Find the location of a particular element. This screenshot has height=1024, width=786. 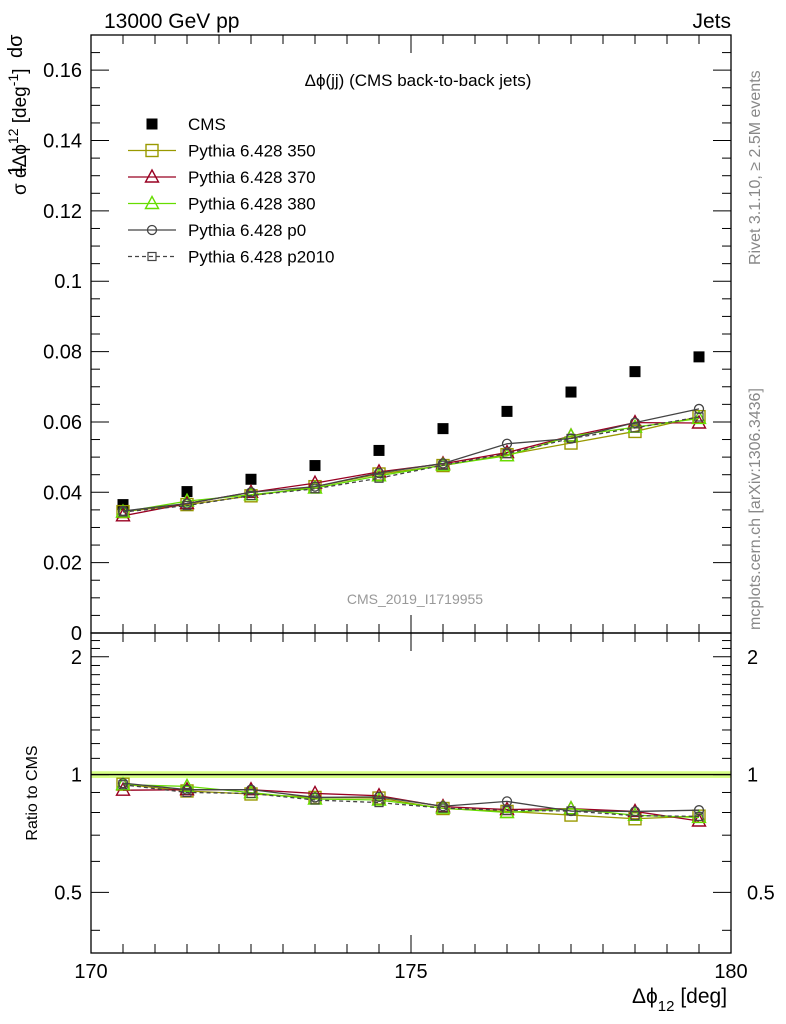

legend-label: Pythia 6.428 p2010 is located at coordinates (261, 257).